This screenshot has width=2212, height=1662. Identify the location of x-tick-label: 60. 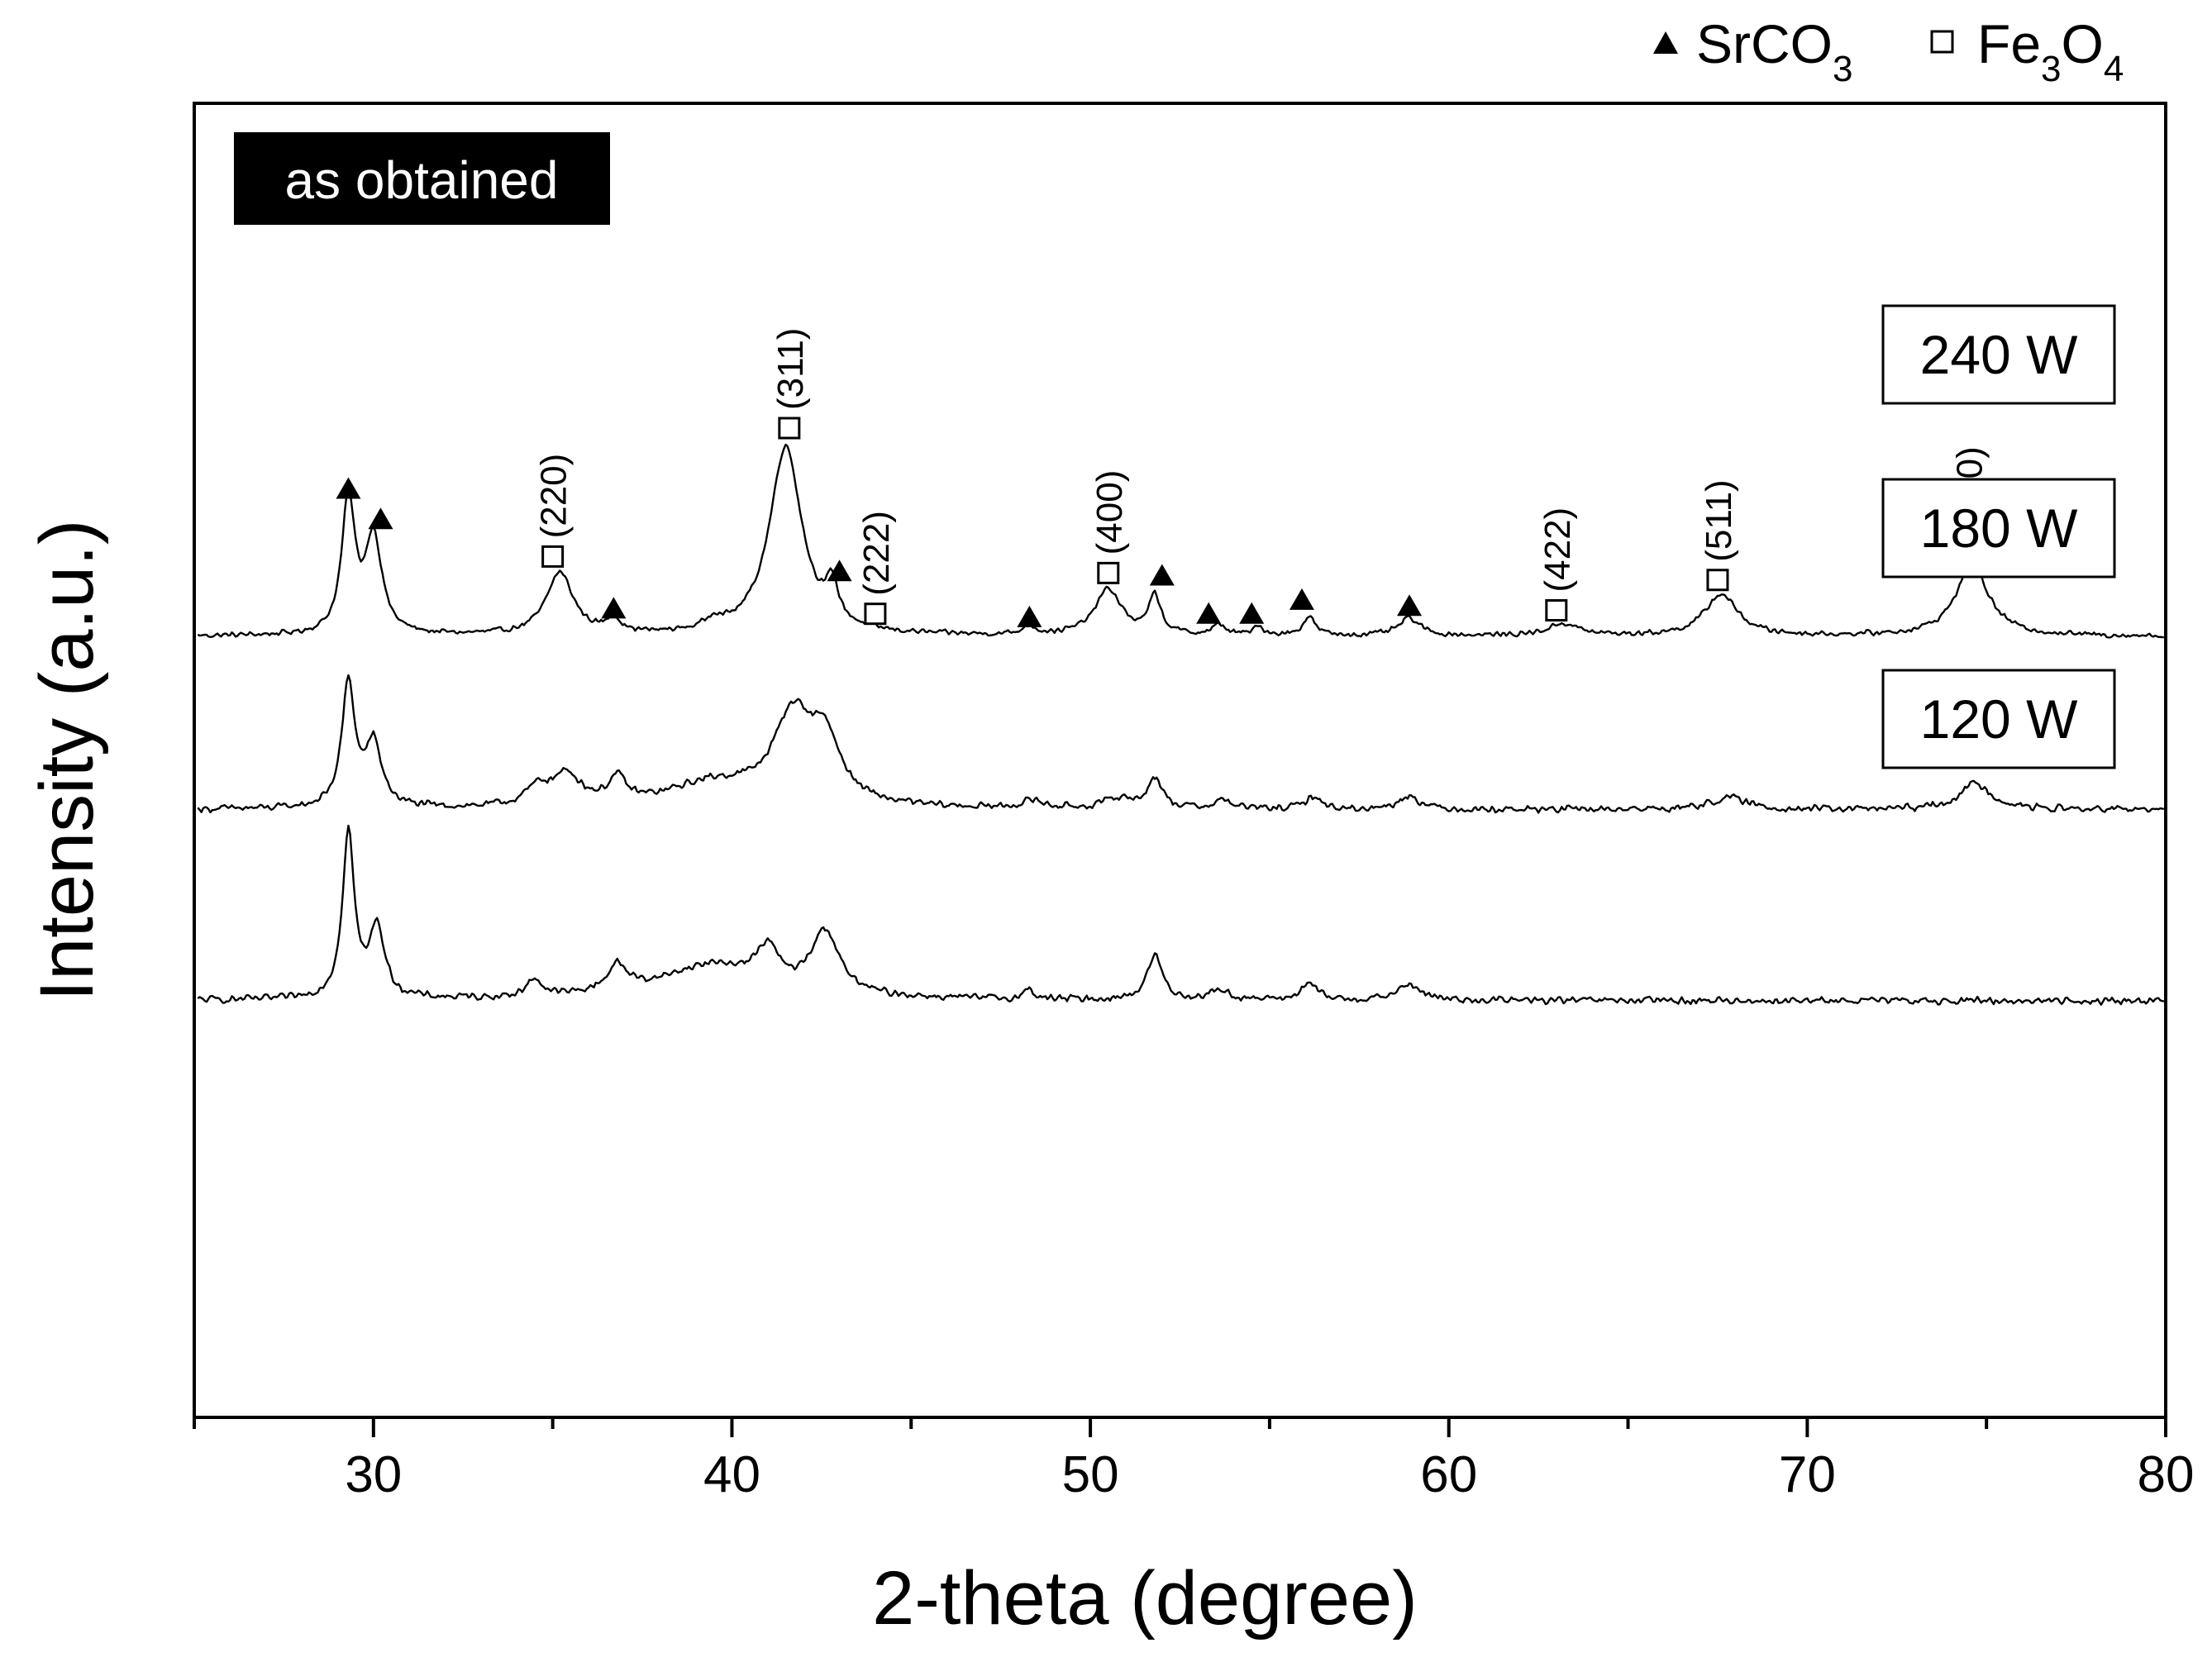
(1448, 1475).